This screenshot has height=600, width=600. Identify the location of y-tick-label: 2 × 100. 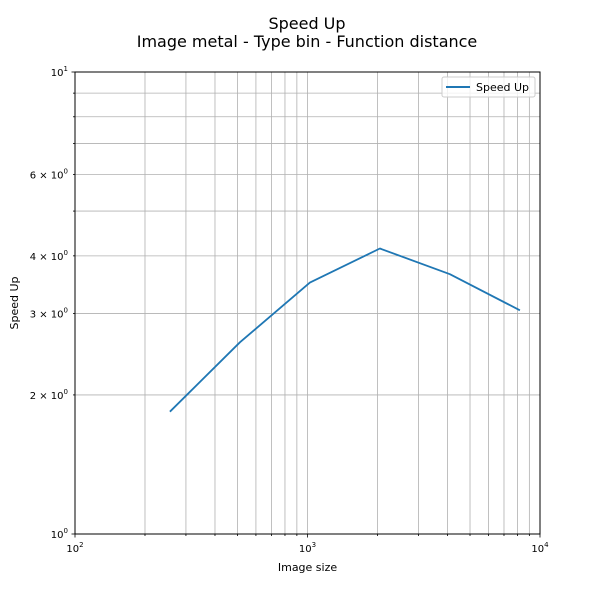
(49, 395).